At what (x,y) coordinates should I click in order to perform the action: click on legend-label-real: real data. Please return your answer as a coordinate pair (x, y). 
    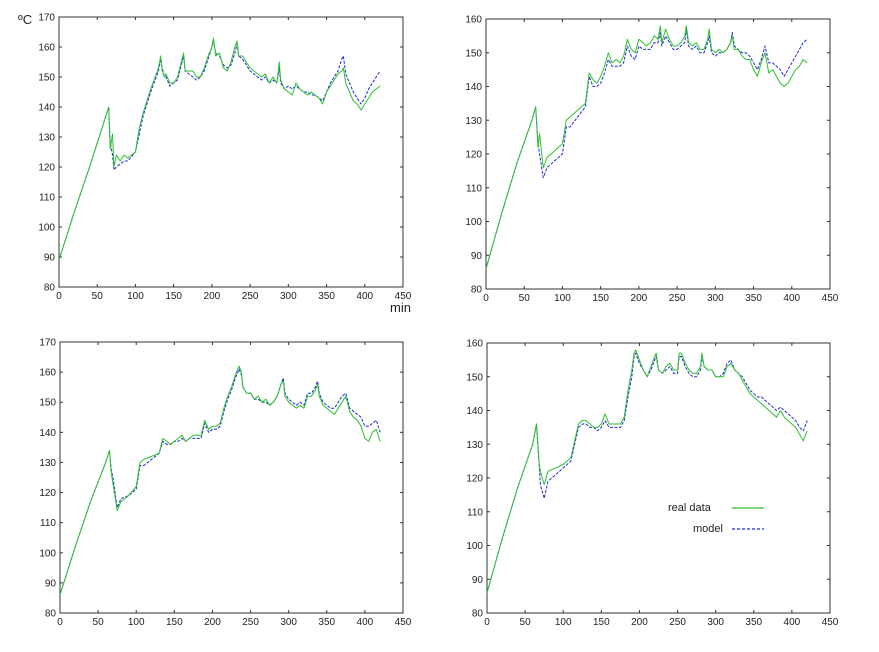
    Looking at the image, I should click on (690, 508).